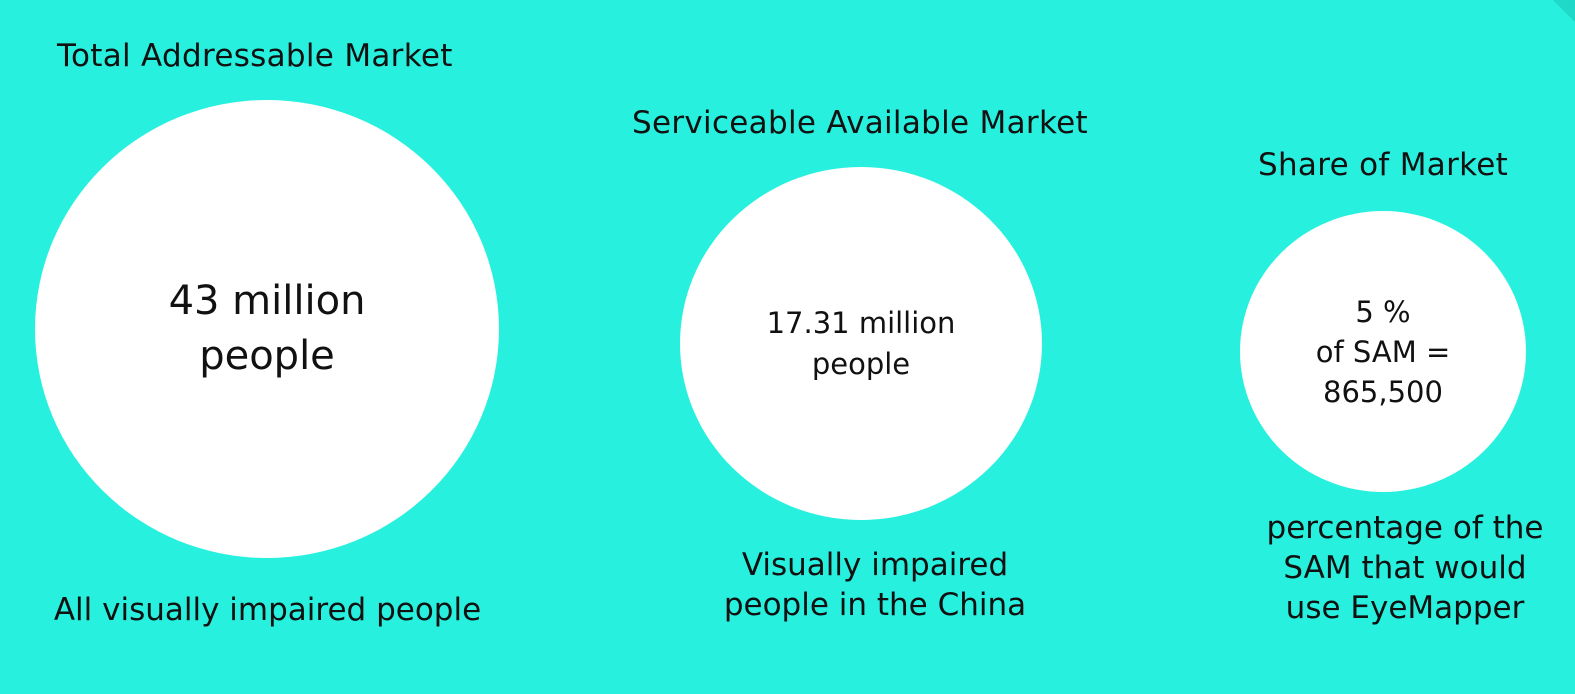 This screenshot has width=1575, height=694. I want to click on tam-value-unit: people, so click(267, 356).